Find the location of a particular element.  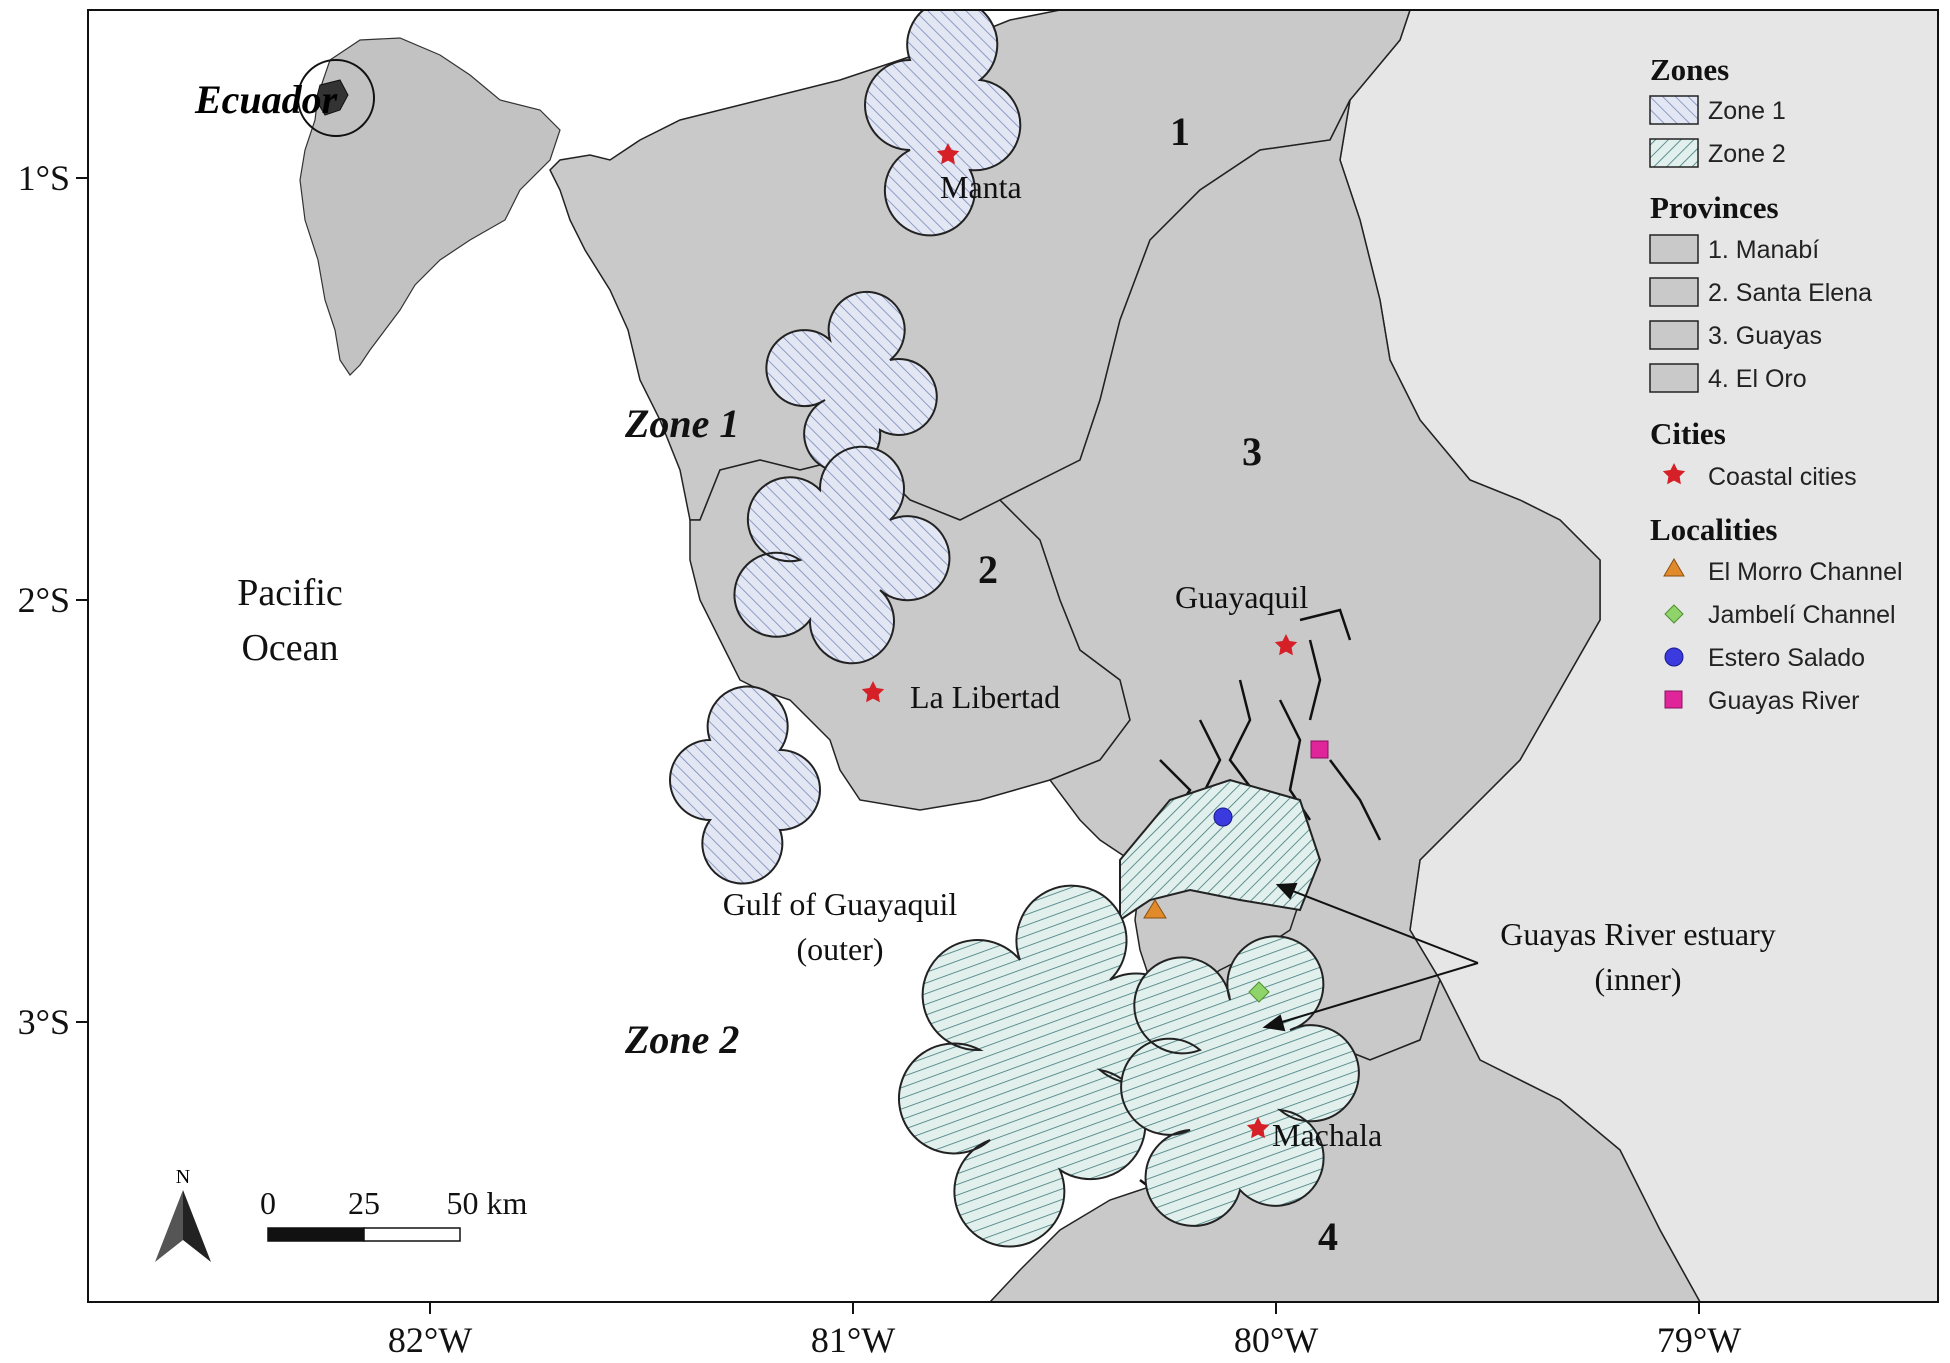

y-tick-2s: 2°S is located at coordinates (44, 600).